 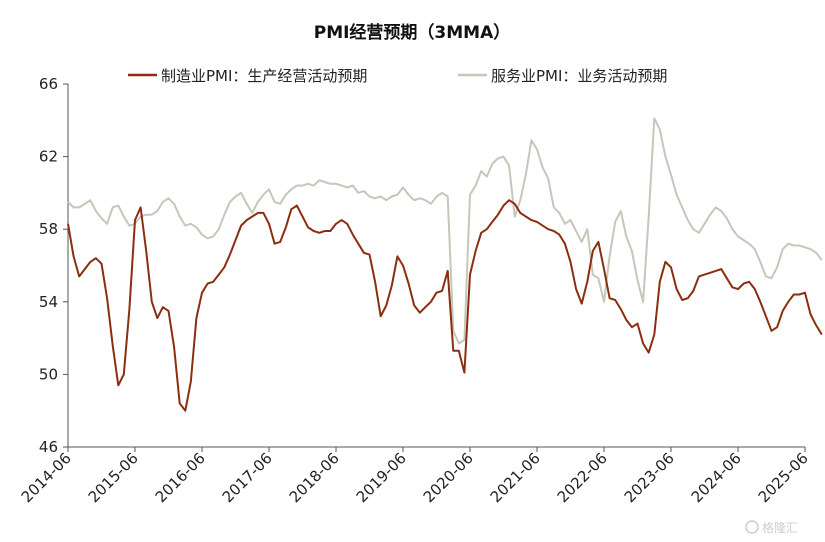 I want to click on x-tick-label: 2016-06, so click(x=180, y=477).